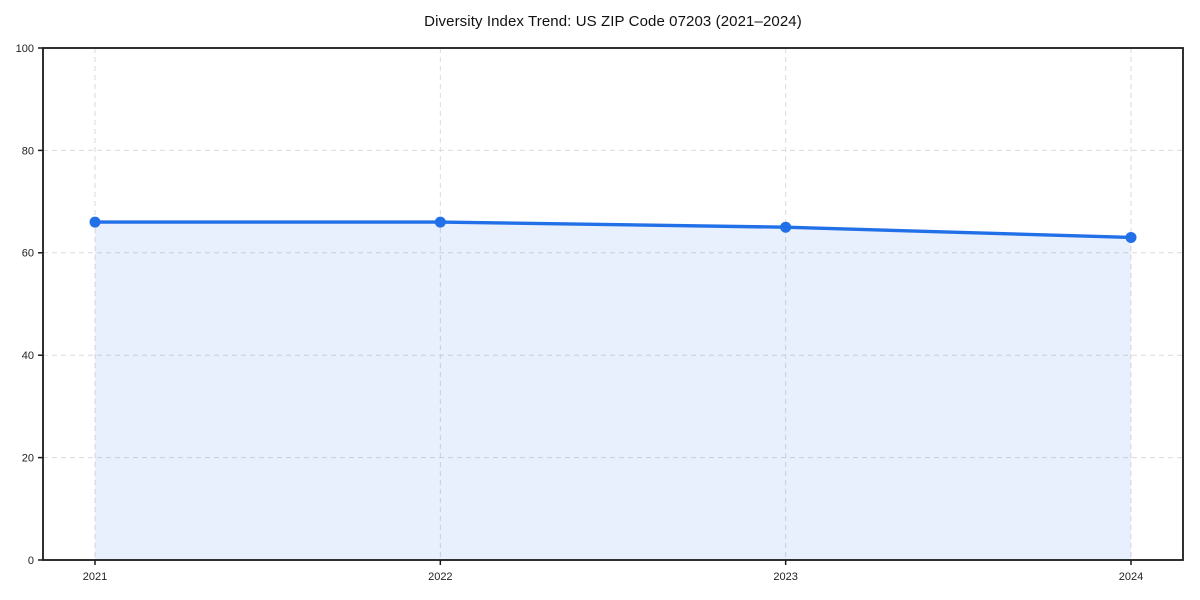 Image resolution: width=1200 pixels, height=600 pixels. What do you see at coordinates (28, 254) in the screenshot?
I see `y-tick-label: 60` at bounding box center [28, 254].